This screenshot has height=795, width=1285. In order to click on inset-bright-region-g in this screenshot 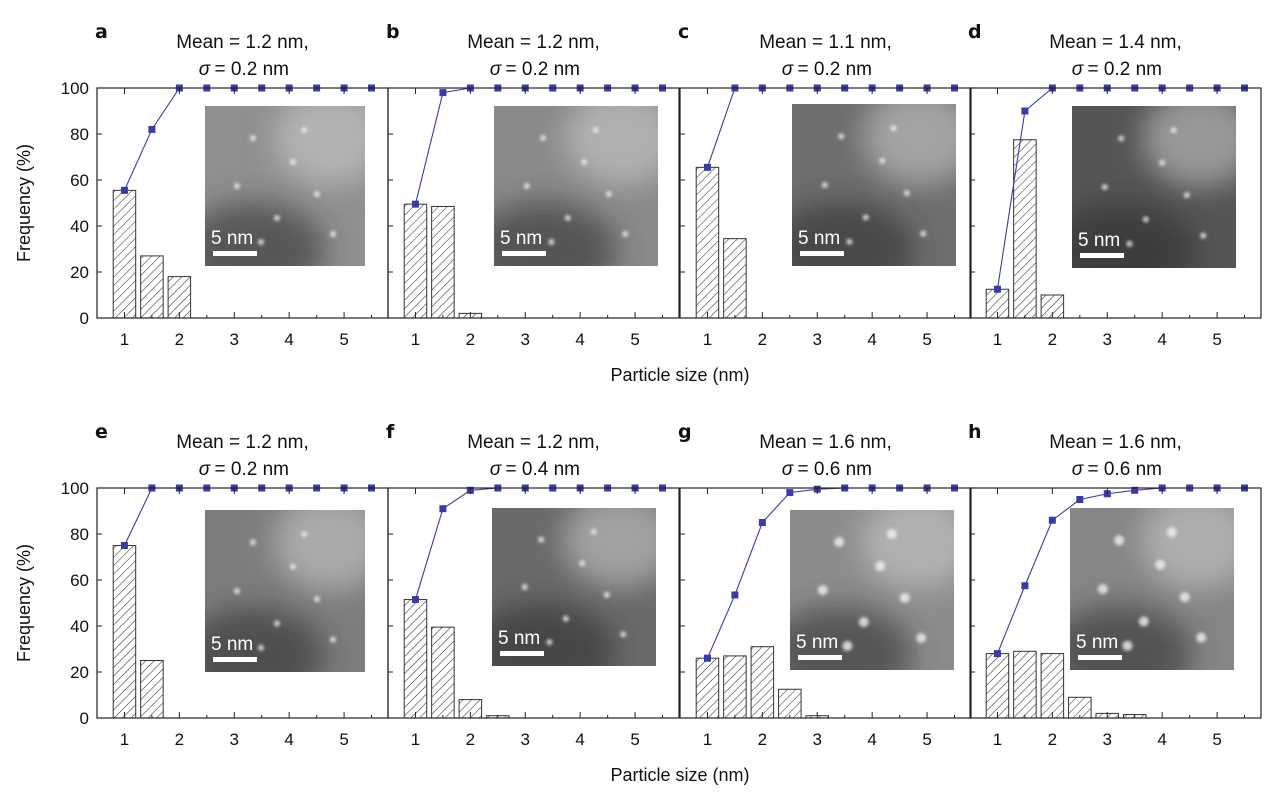, I will do `click(907, 550)`.